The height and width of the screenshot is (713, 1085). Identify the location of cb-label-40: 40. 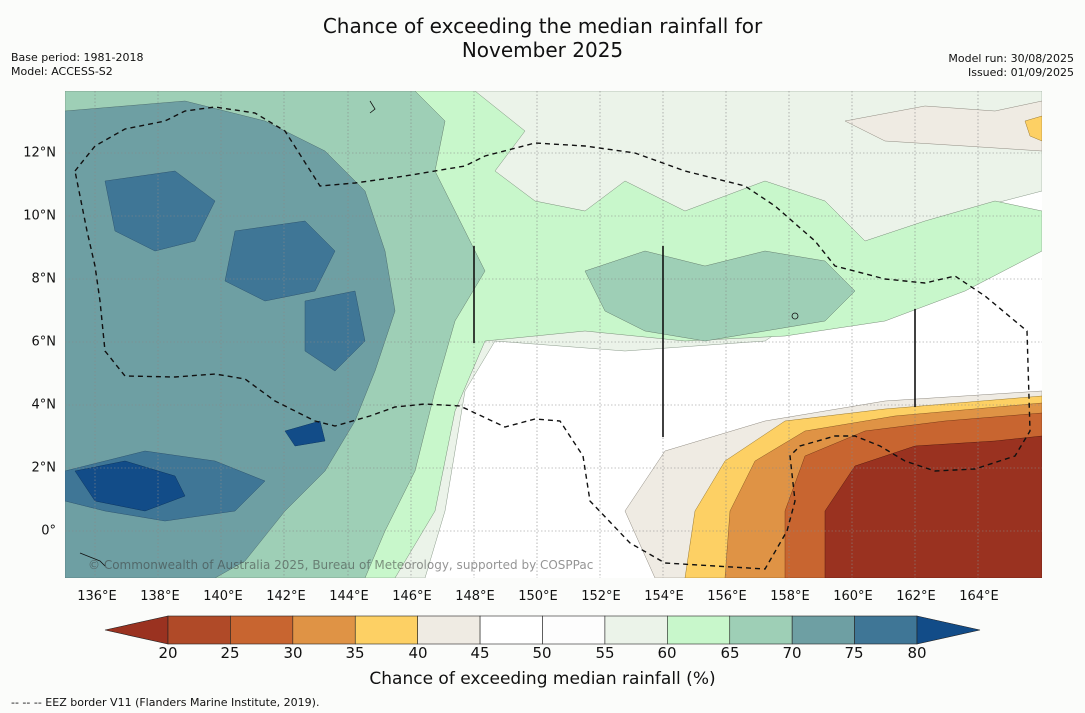
(418, 653).